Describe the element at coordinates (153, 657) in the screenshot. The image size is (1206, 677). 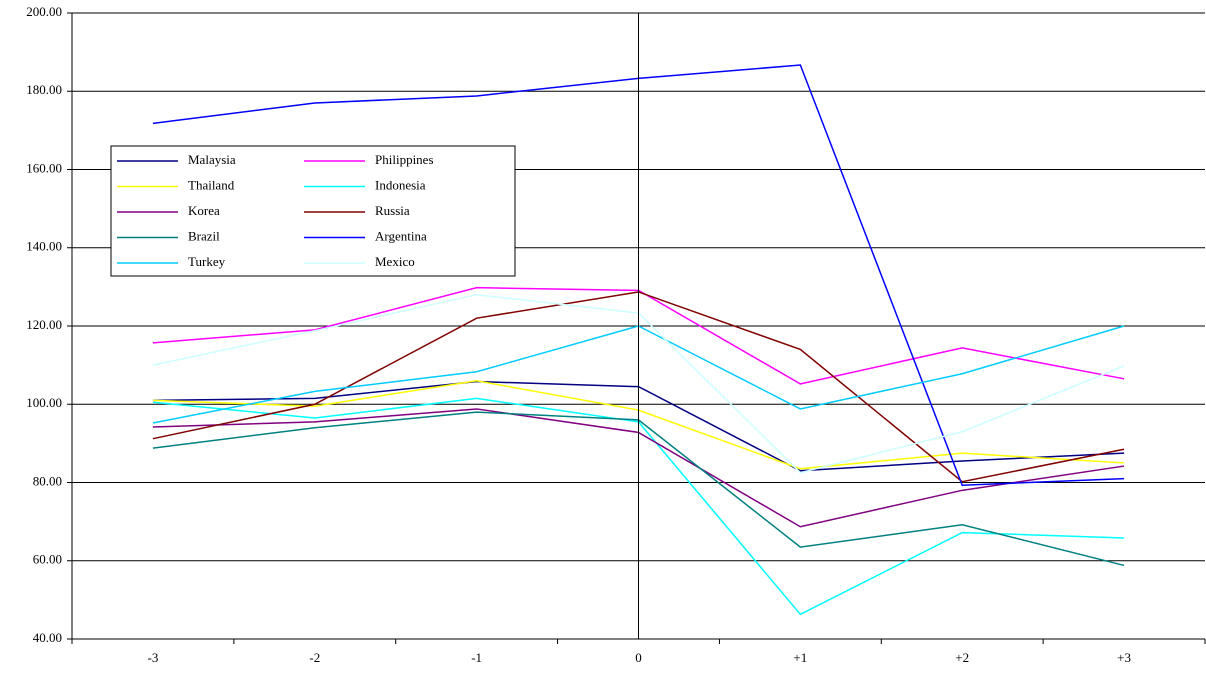
I see `x-tick-label: -3` at that location.